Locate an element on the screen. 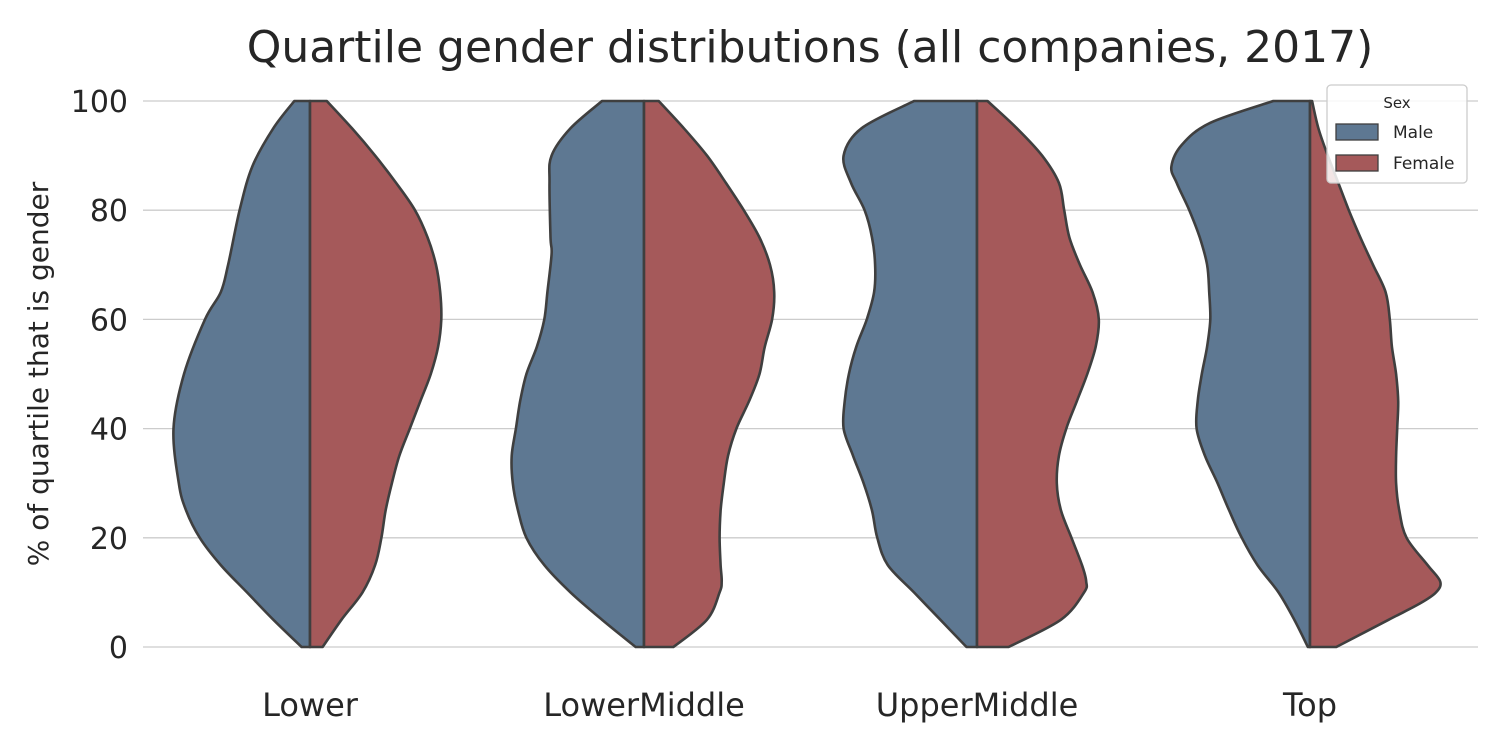 This screenshot has height=754, width=1500. violin-half-male-top is located at coordinates (1240, 374).